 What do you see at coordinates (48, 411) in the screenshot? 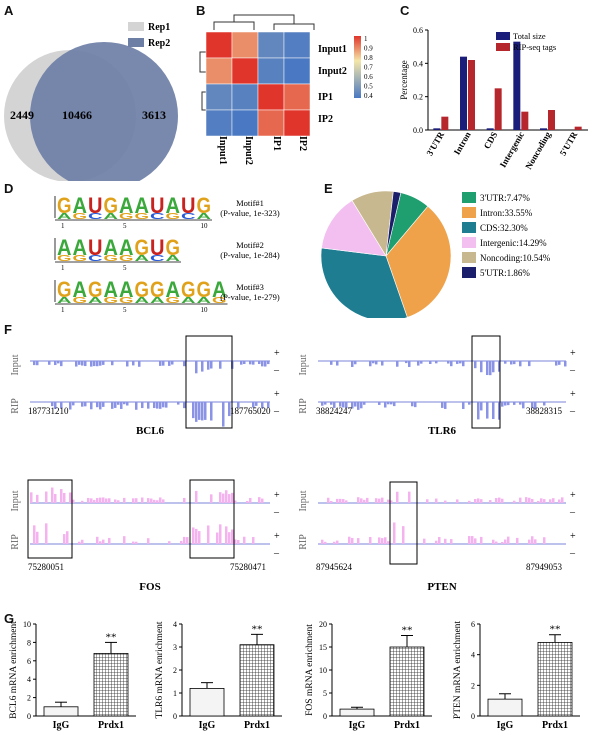
I see `track-start-coordinate: 187731210` at bounding box center [48, 411].